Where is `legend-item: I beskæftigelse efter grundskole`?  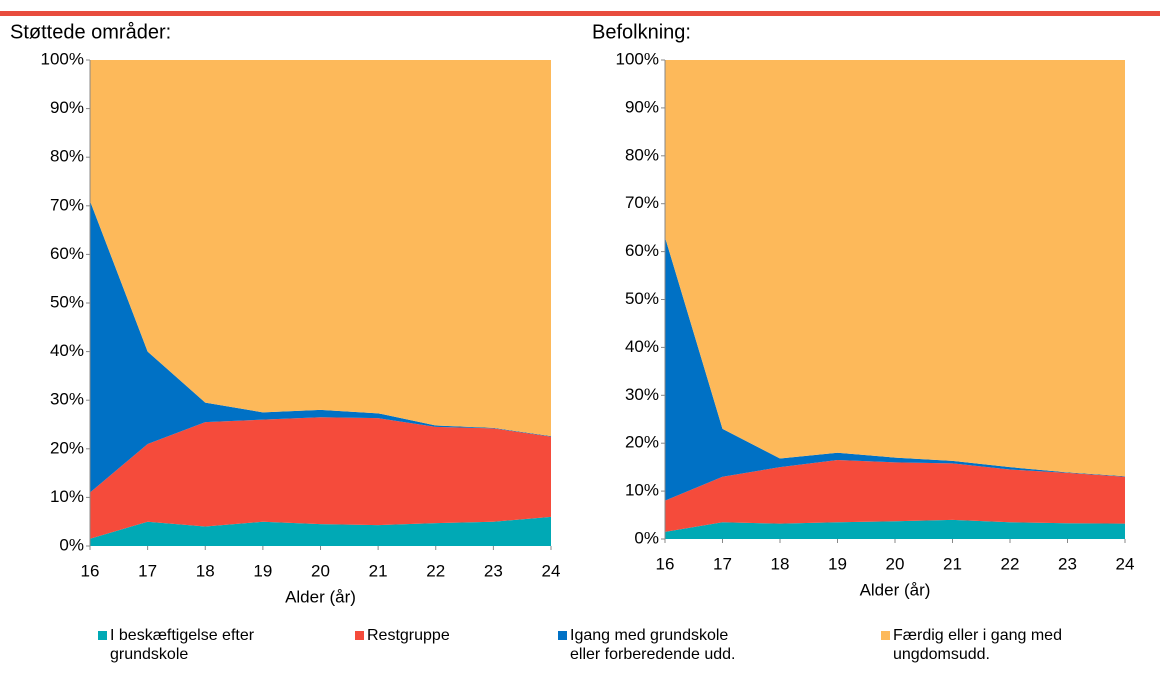 legend-item: I beskæftigelse efter grundskole is located at coordinates (191, 645).